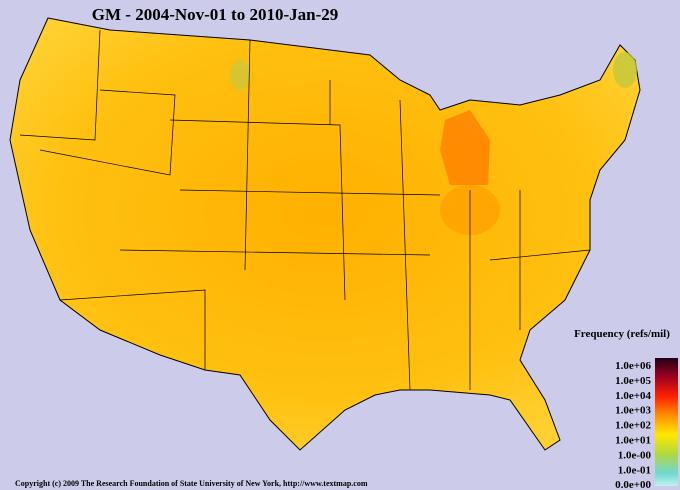 The width and height of the screenshot is (680, 490). What do you see at coordinates (633, 441) in the screenshot?
I see `legend-label: 1.0e+01` at bounding box center [633, 441].